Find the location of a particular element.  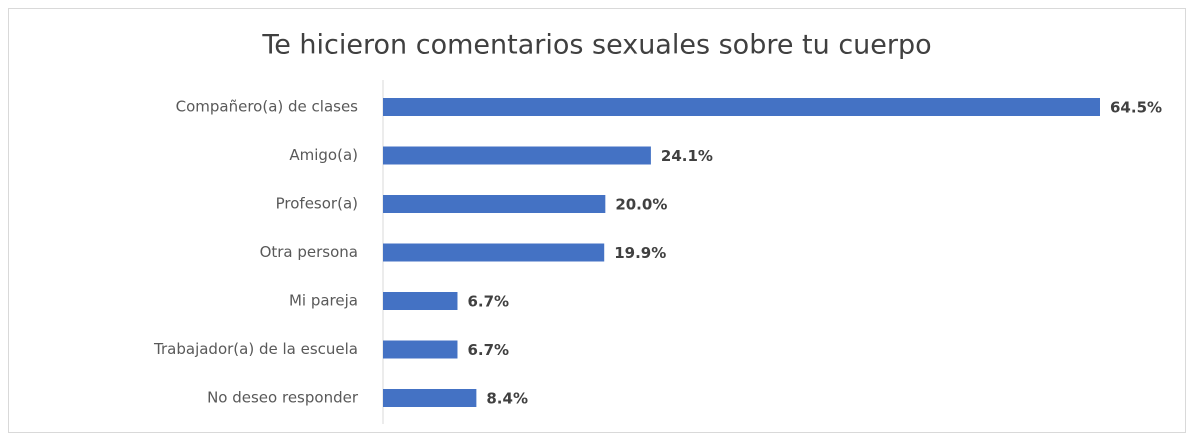

category-label: Trabajador(a) de la escuela is located at coordinates (255, 349).